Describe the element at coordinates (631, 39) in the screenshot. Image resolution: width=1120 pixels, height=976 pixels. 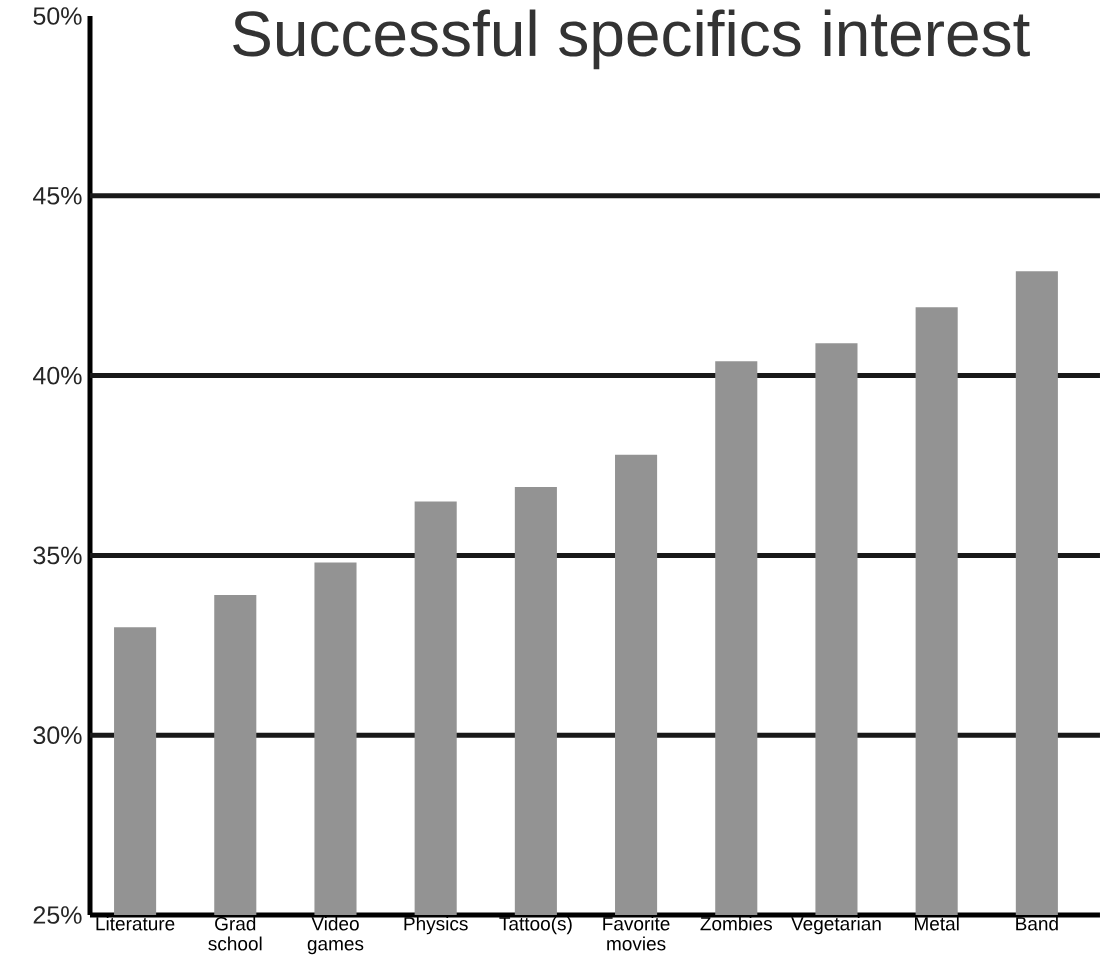
I see `chart-title: Successful specifics interest` at that location.